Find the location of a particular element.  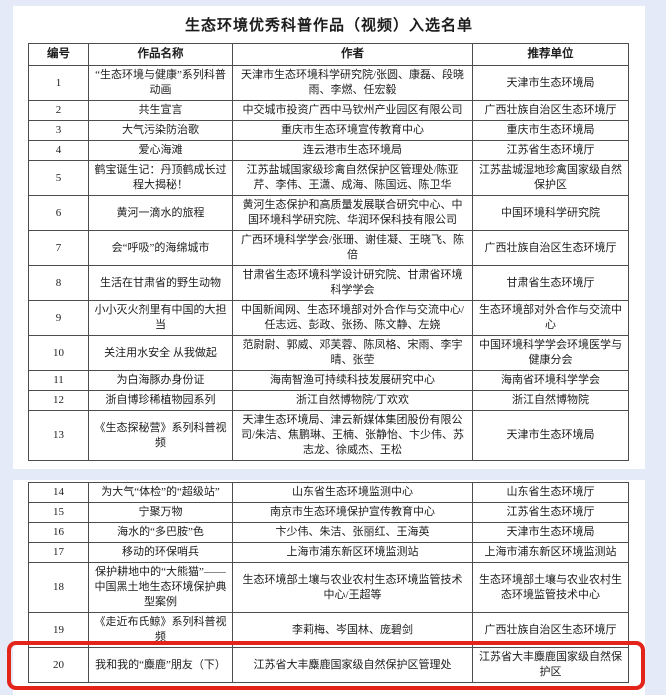

cell-recommending-unit: 江苏省大丰麋鹿国家级自然保护区 is located at coordinates (550, 665).